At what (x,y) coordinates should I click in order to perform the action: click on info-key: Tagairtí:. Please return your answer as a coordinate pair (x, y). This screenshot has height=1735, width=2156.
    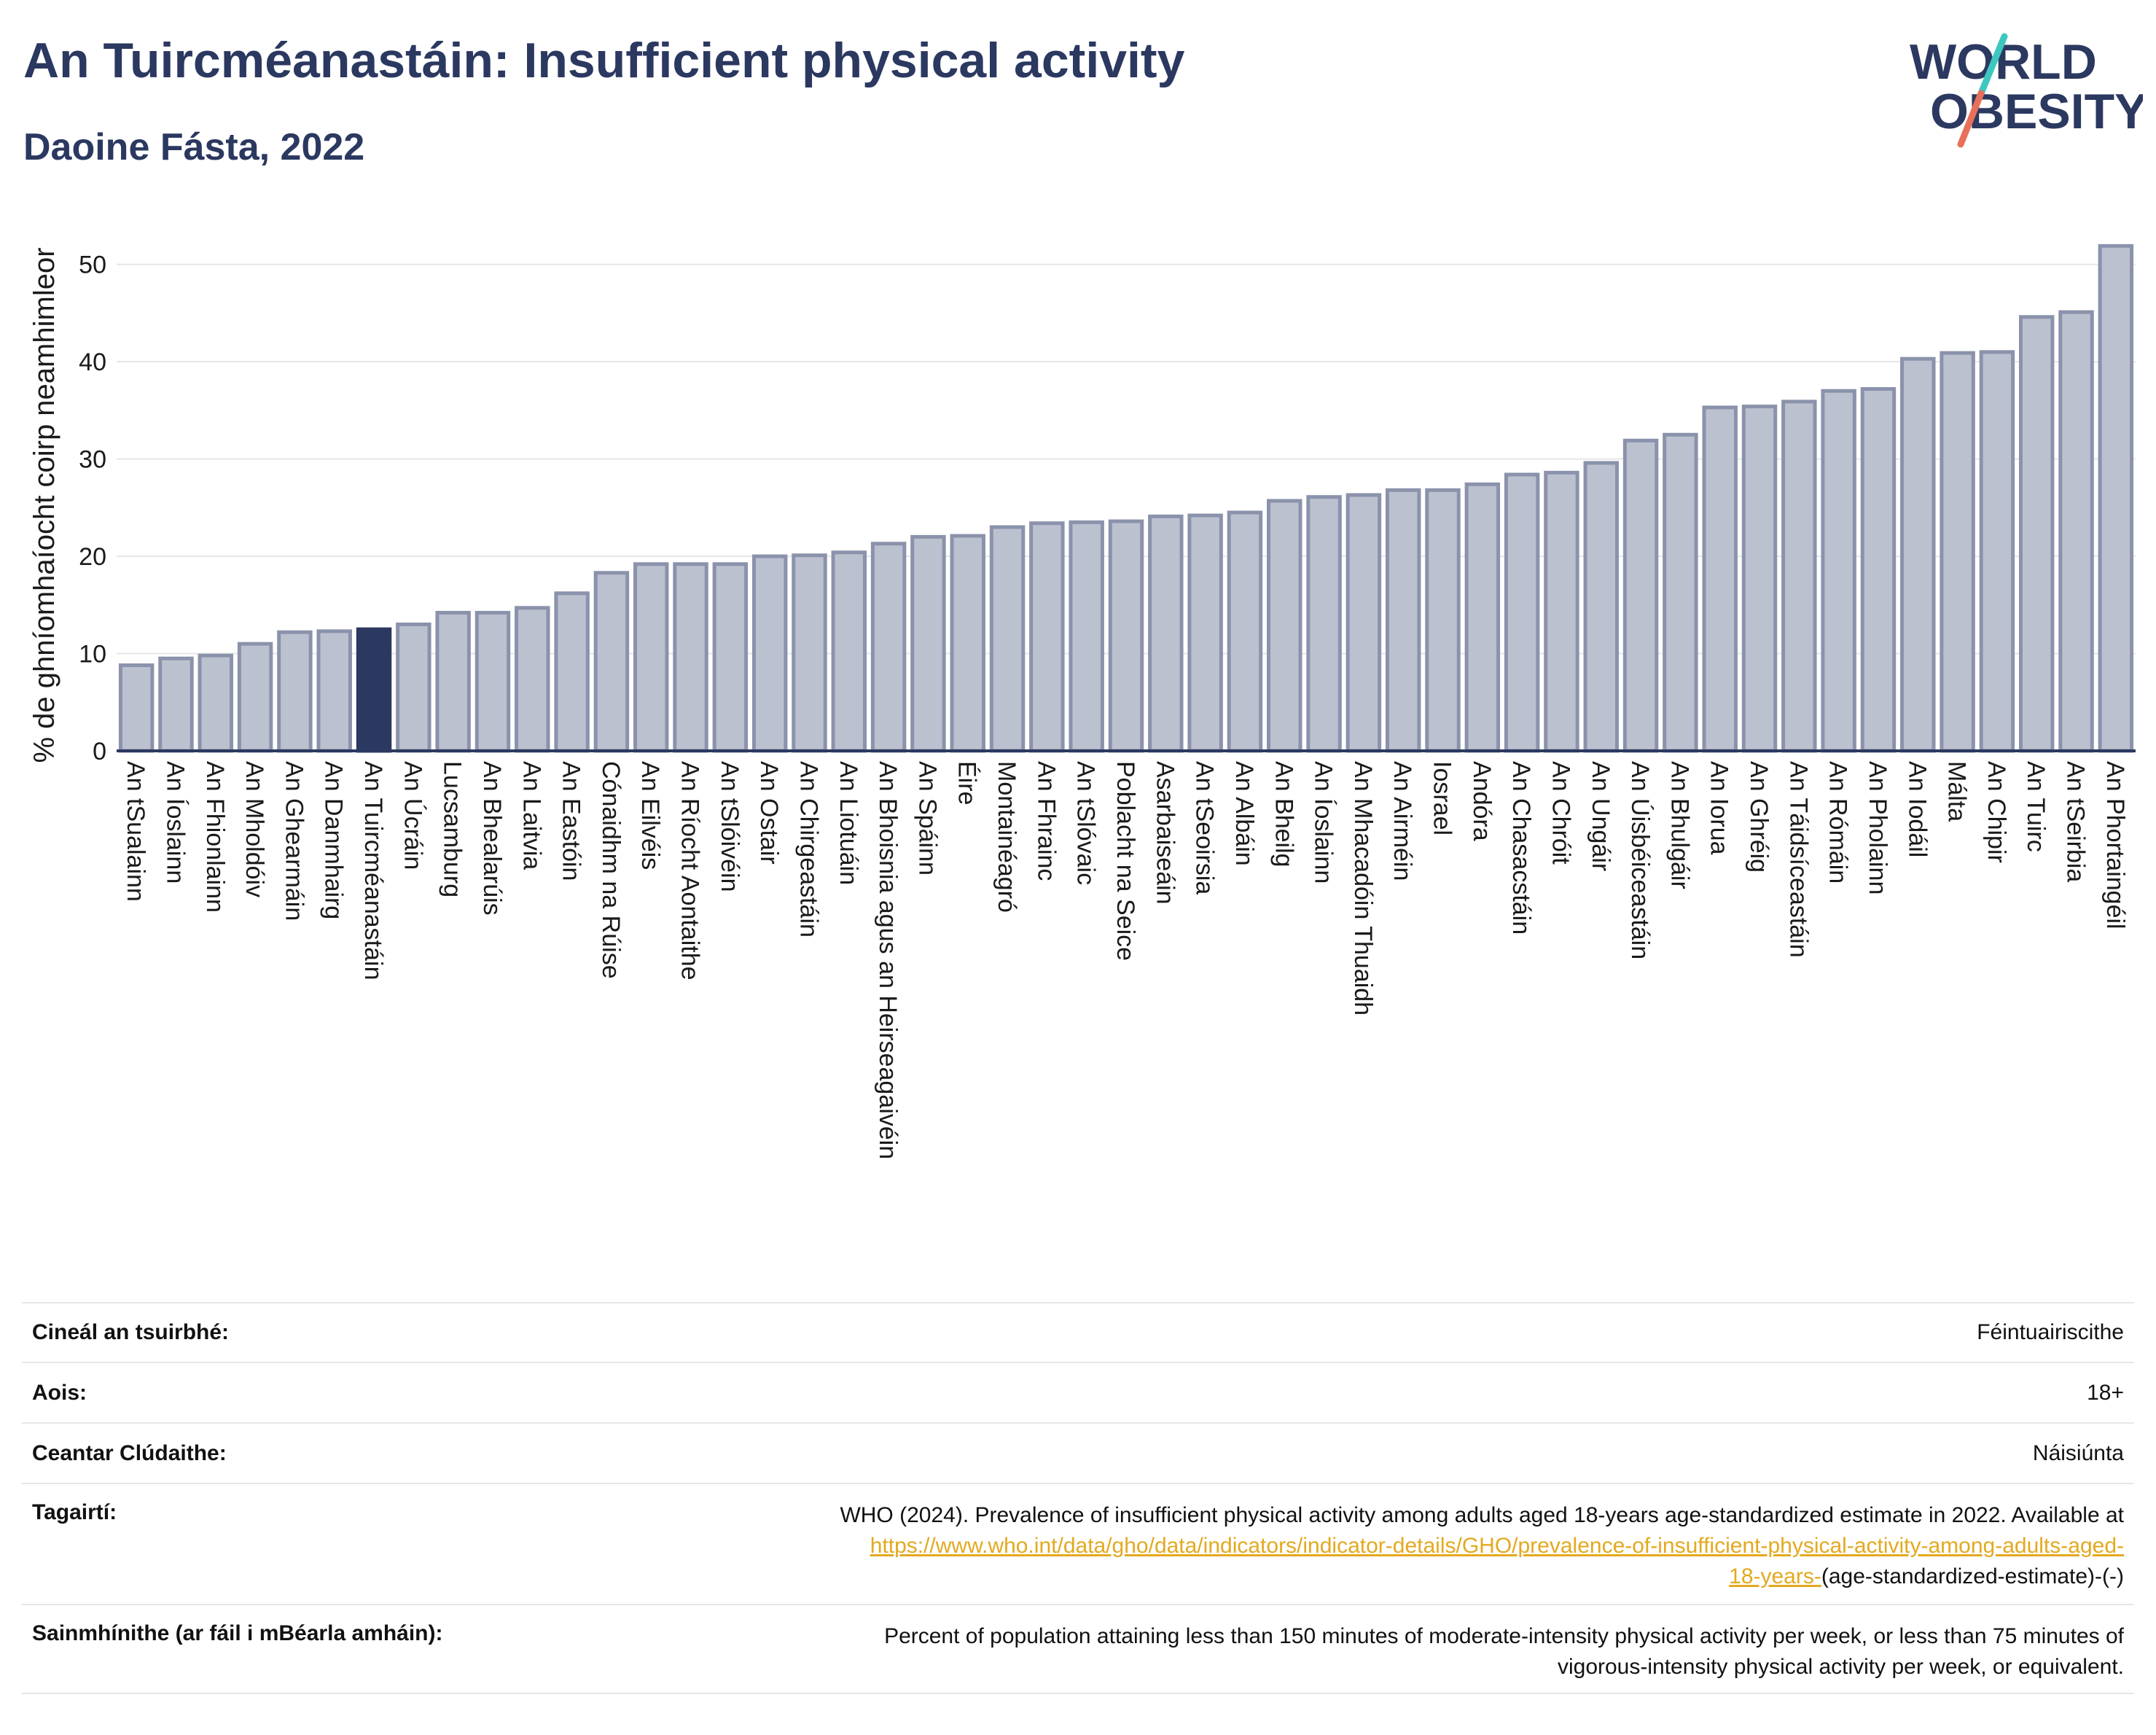
    Looking at the image, I should click on (74, 1512).